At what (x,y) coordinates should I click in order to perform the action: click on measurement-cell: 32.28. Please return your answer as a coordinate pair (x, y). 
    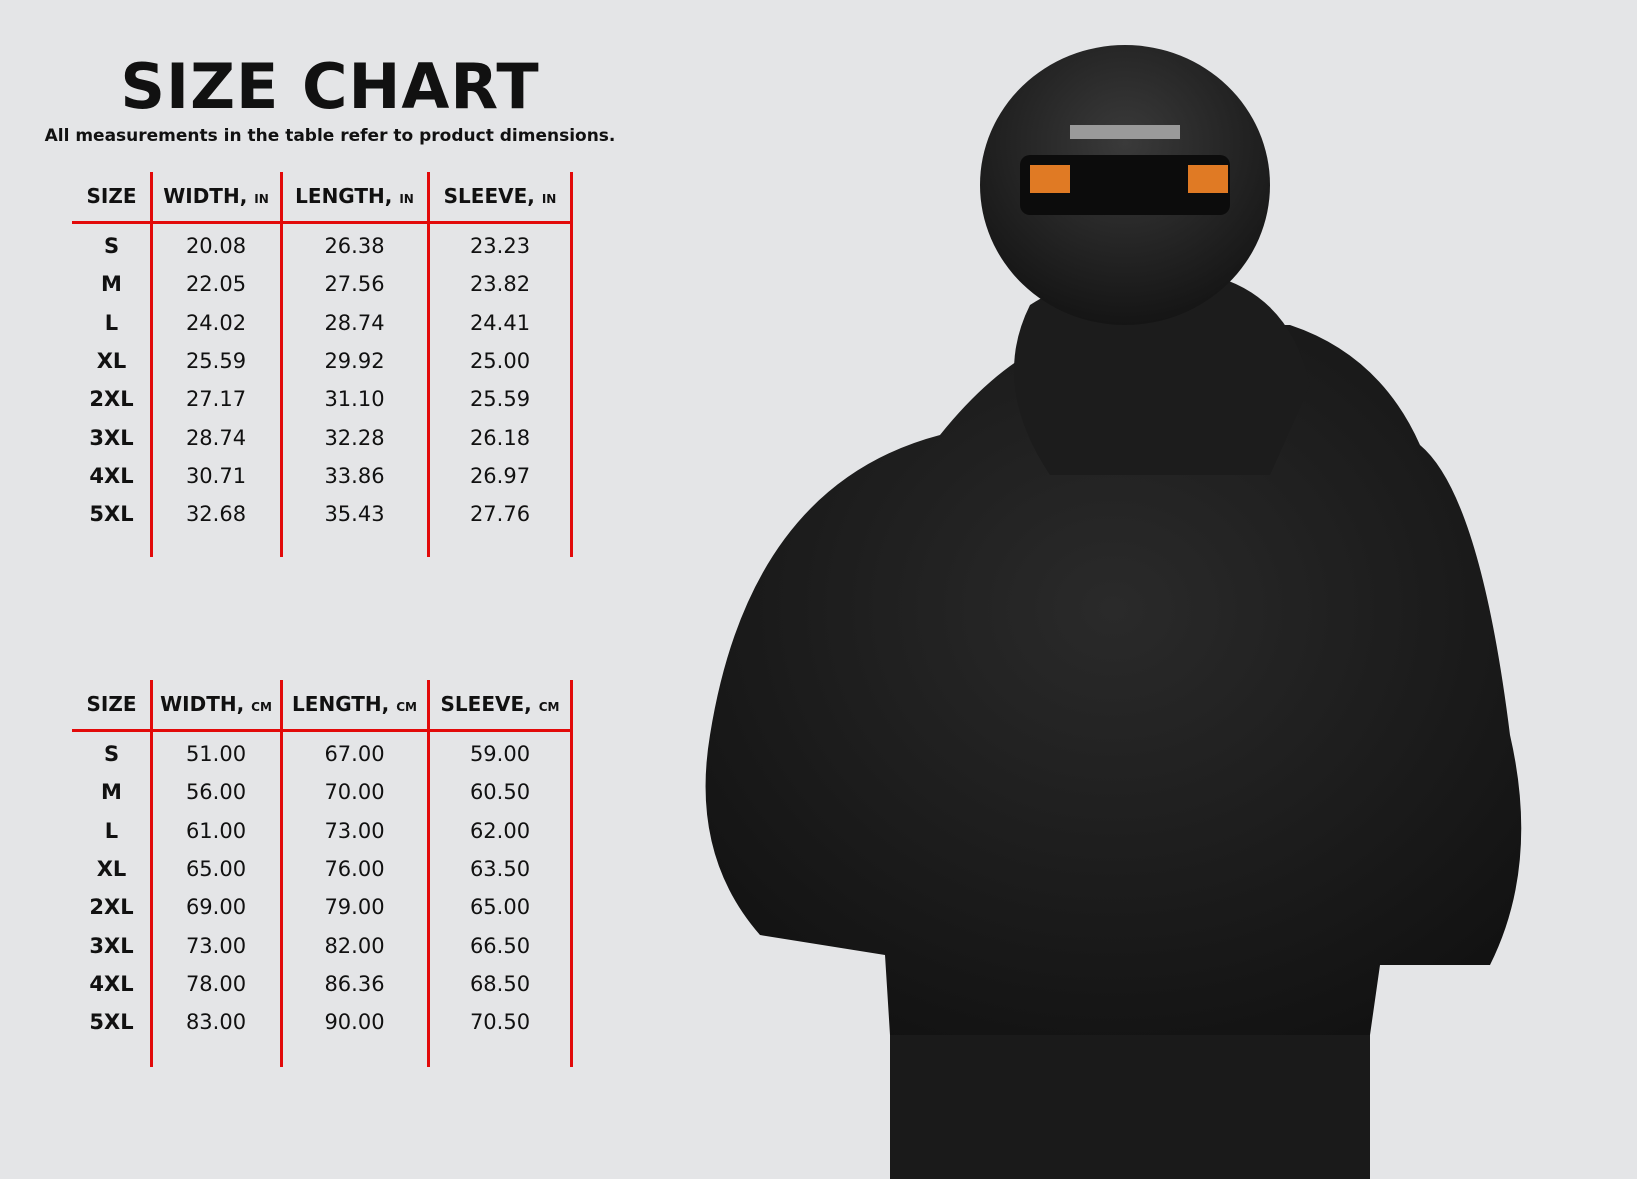
    Looking at the image, I should click on (354, 437).